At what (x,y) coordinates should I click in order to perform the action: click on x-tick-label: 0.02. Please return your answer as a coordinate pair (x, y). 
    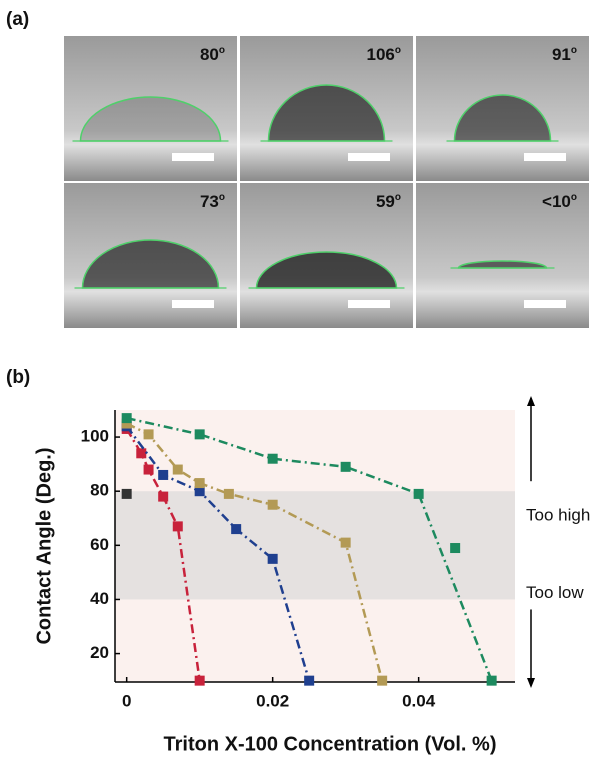
    Looking at the image, I should click on (272, 700).